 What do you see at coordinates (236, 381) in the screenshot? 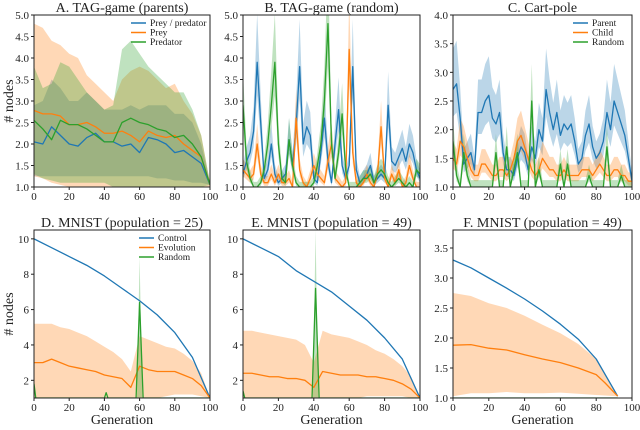
I see `y-tick-label: 2` at bounding box center [236, 381].